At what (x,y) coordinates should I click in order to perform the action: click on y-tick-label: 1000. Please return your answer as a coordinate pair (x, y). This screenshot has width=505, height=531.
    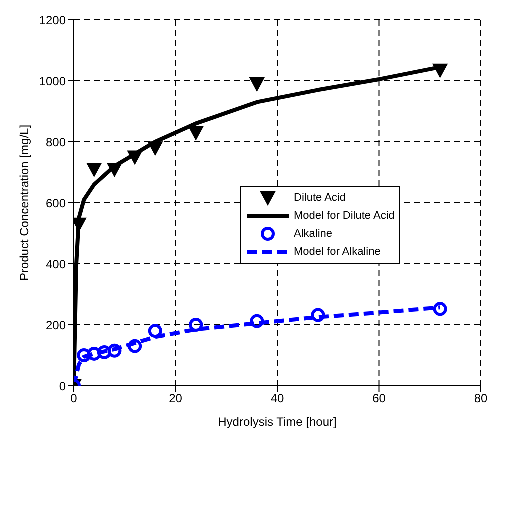
    Looking at the image, I should click on (52, 81).